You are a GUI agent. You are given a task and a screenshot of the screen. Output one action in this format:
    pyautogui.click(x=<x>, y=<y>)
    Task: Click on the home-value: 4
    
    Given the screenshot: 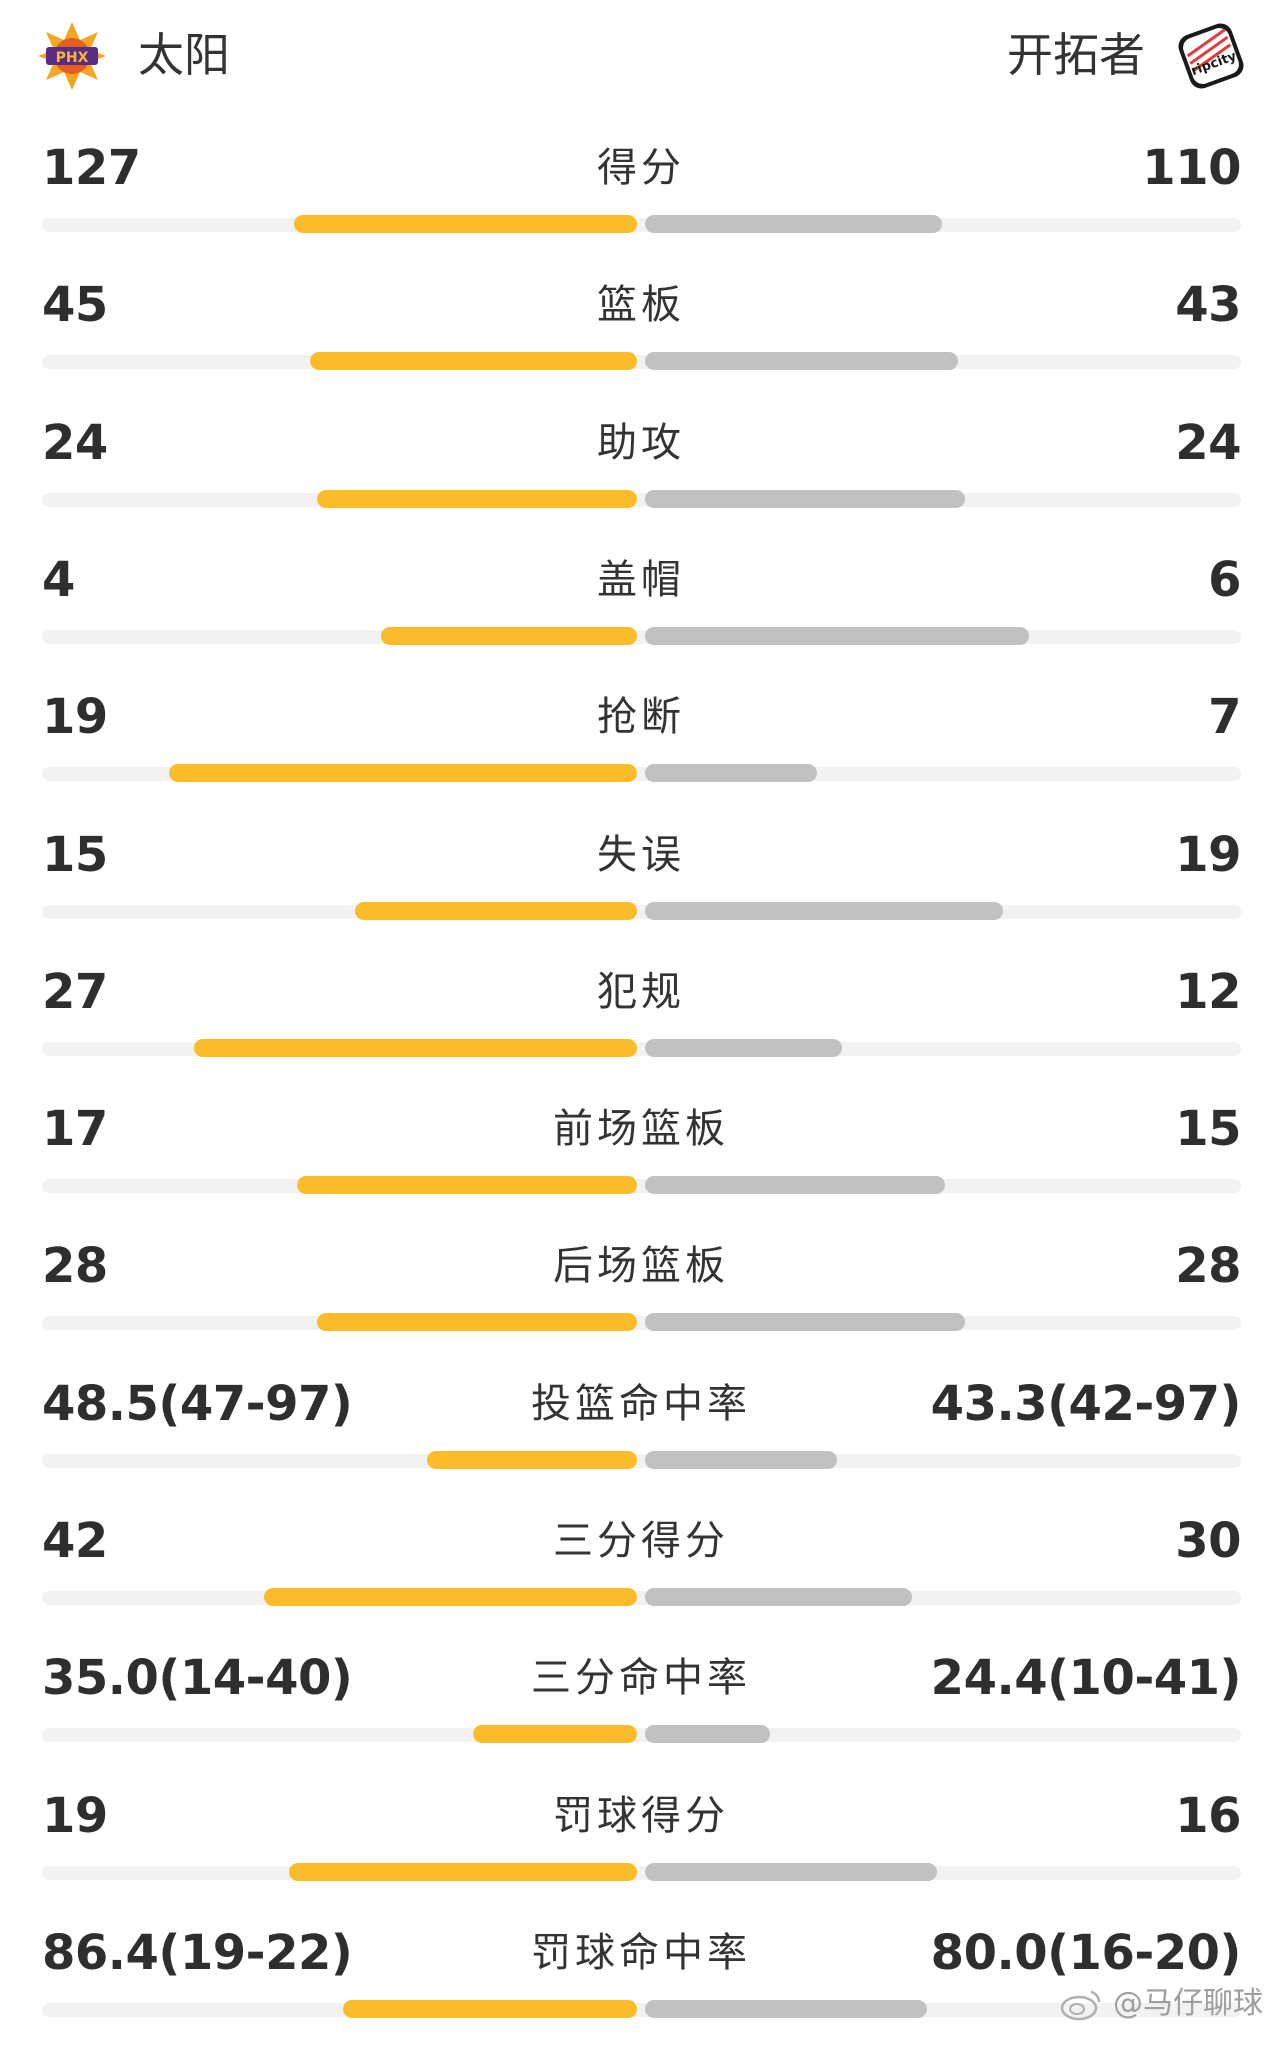 What is the action you would take?
    pyautogui.click(x=58, y=580)
    